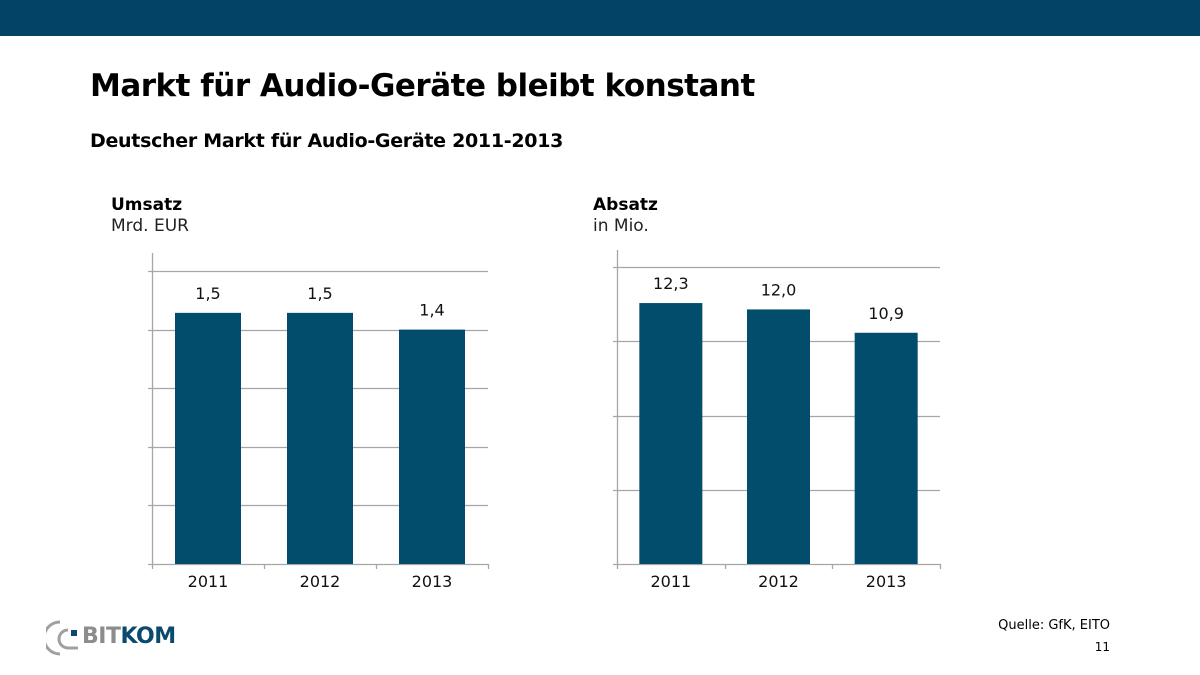 The height and width of the screenshot is (675, 1200). I want to click on bitkom-logo-text: BITKOM, so click(129, 636).